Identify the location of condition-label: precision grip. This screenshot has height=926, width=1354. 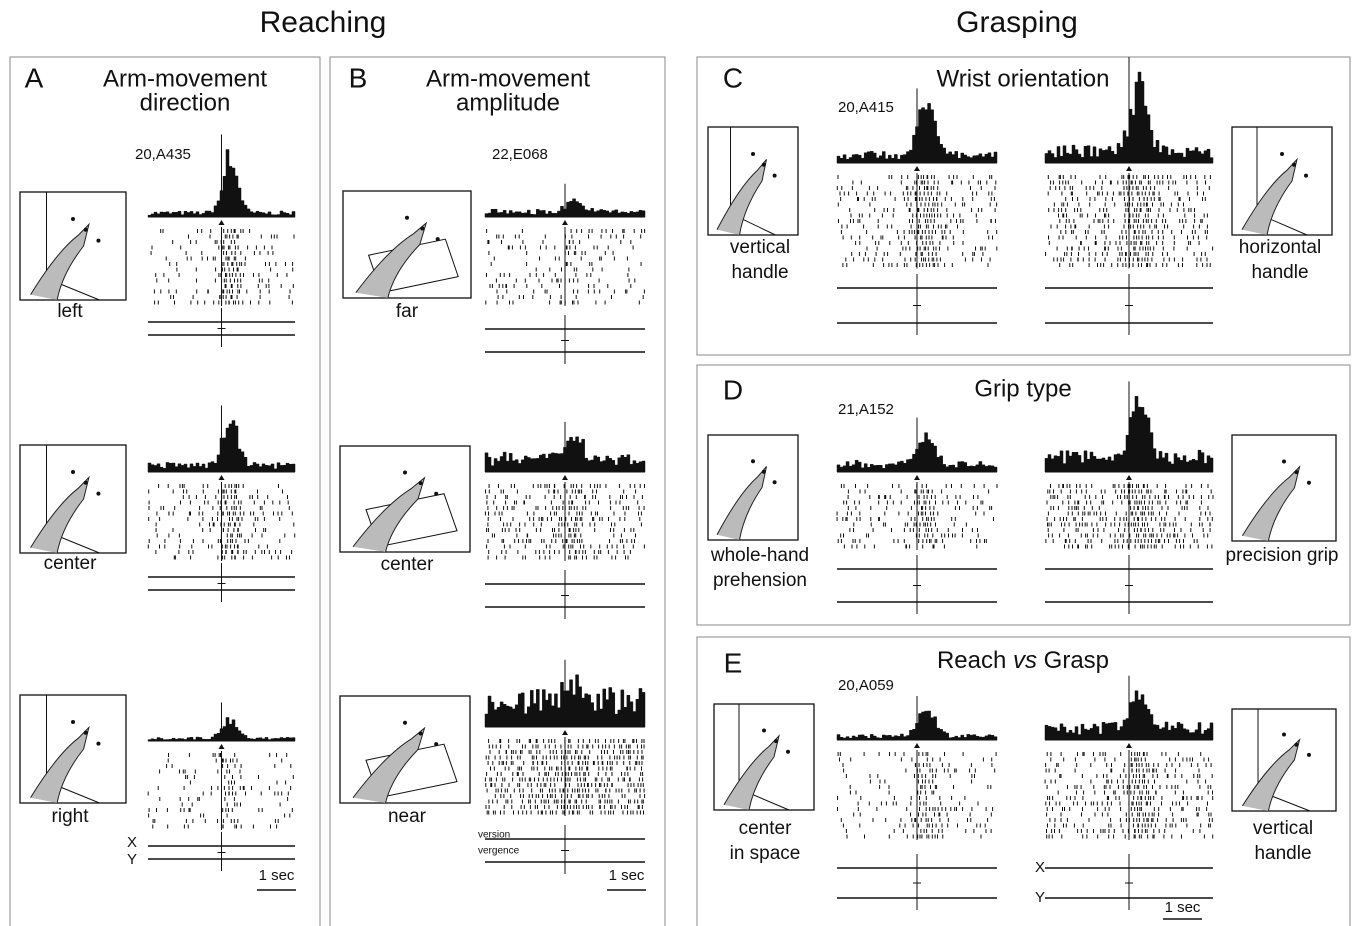
(1282, 555).